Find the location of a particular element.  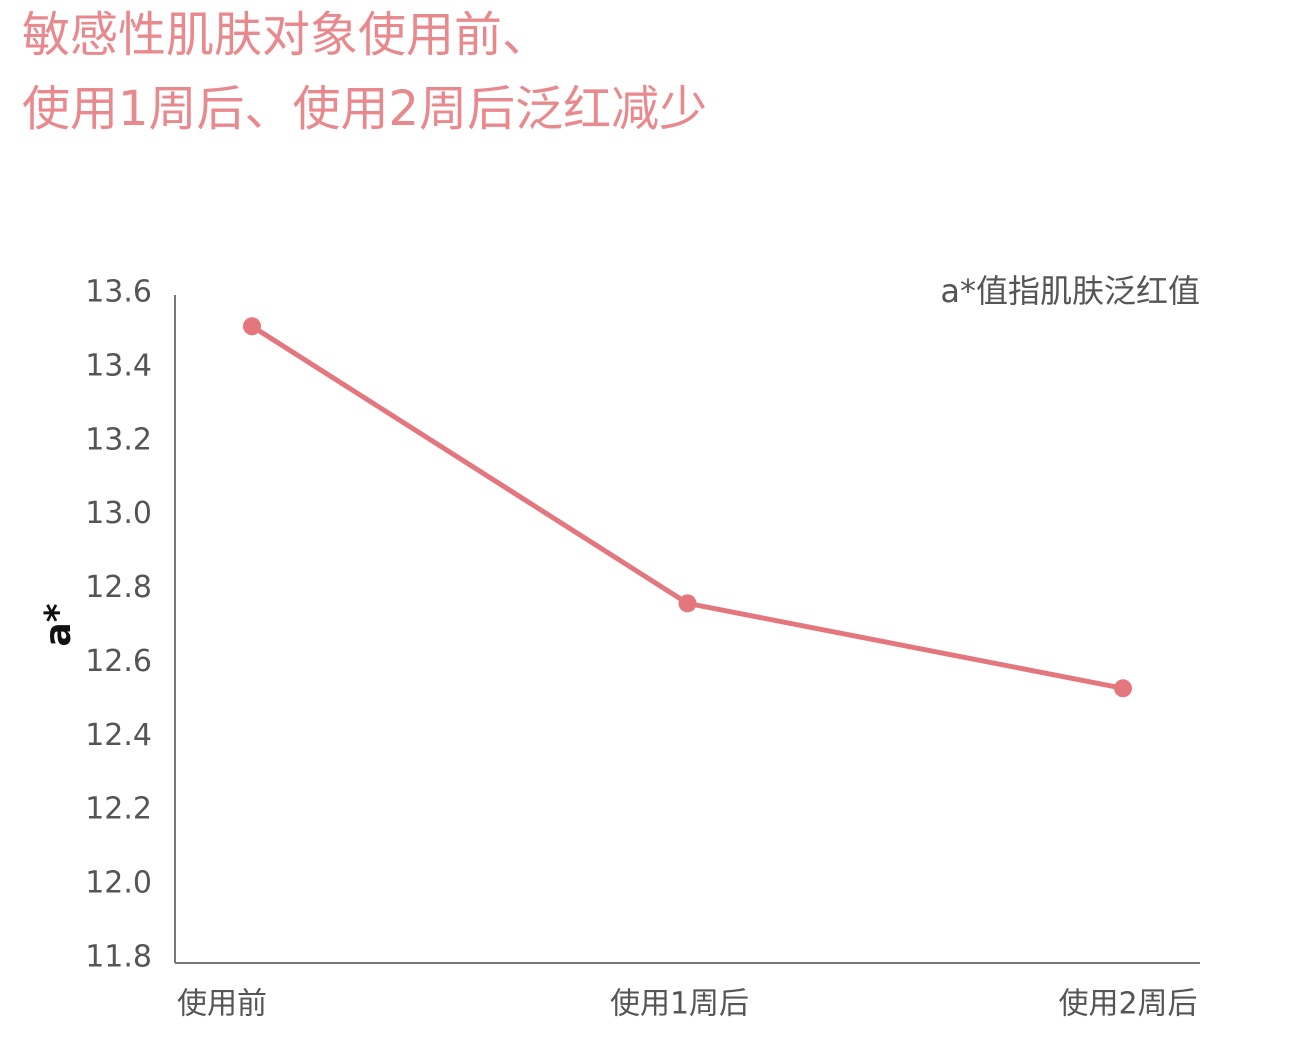

y-tick-label: 12.6 is located at coordinates (118, 661).